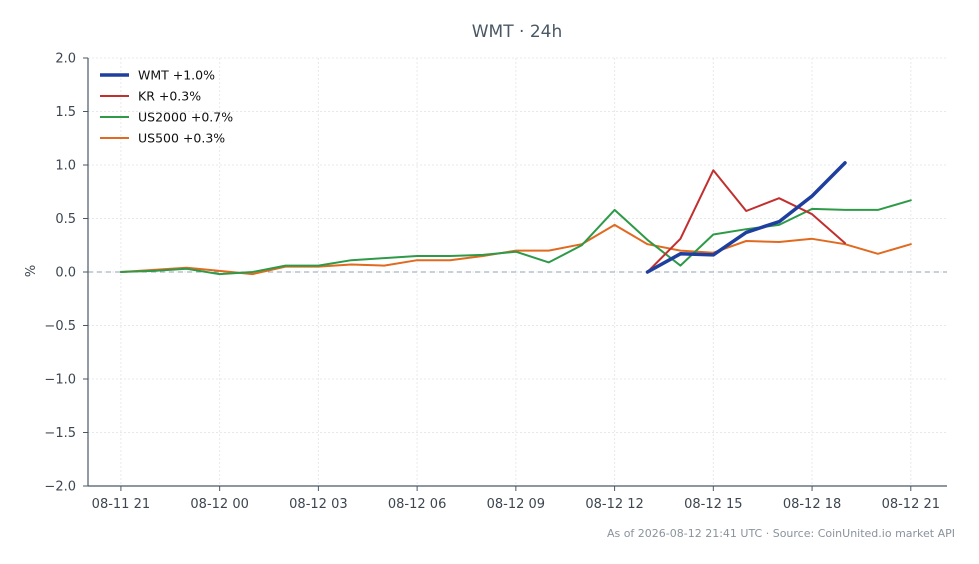  I want to click on y-tick-label: 1.0, so click(65, 166).